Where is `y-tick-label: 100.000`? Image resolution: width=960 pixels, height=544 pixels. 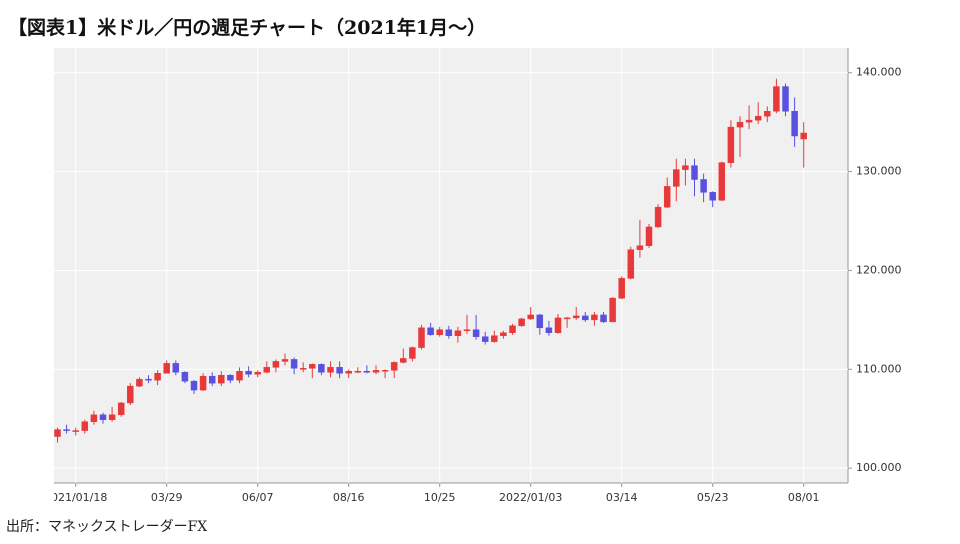
y-tick-label: 100.000 is located at coordinates (879, 467).